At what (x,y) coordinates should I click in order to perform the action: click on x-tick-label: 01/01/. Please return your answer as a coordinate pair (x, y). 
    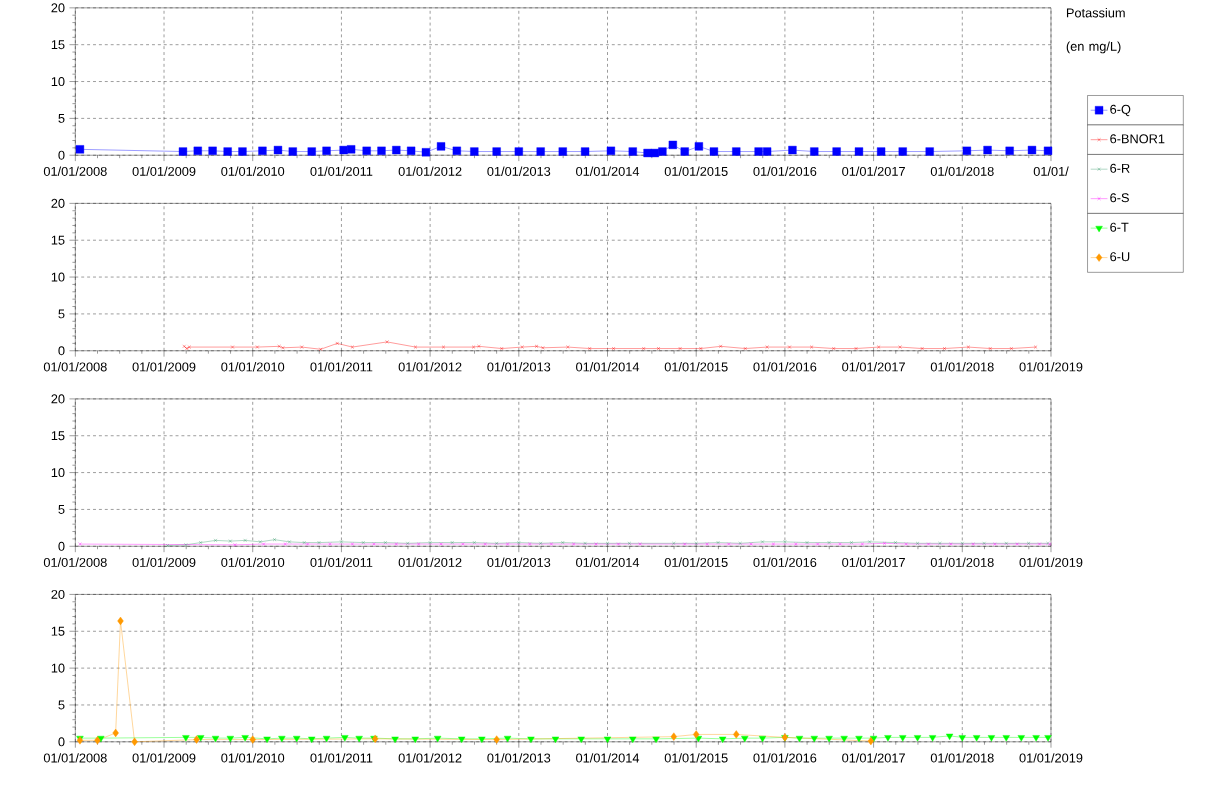
    Looking at the image, I should click on (1051, 171).